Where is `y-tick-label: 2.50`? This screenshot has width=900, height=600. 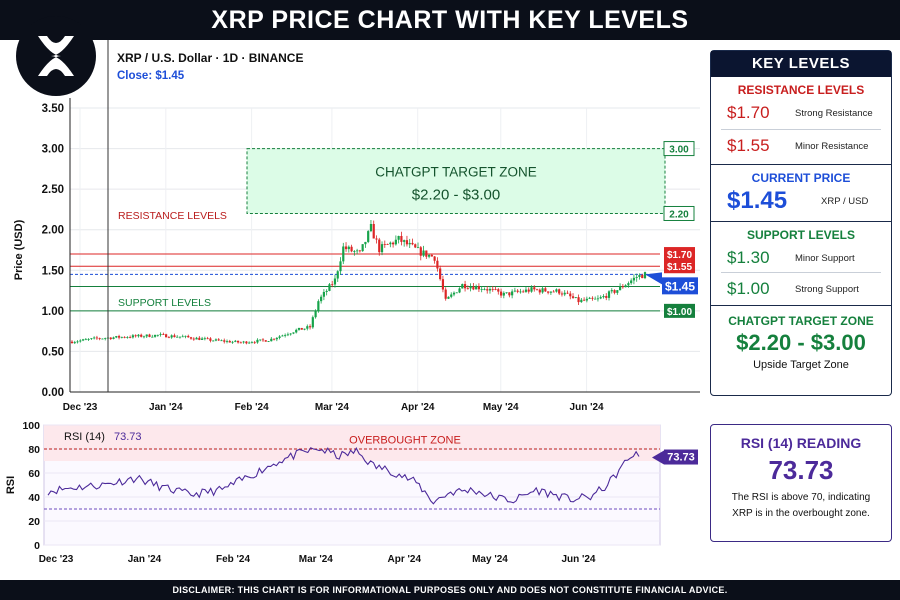 y-tick-label: 2.50 is located at coordinates (53, 190).